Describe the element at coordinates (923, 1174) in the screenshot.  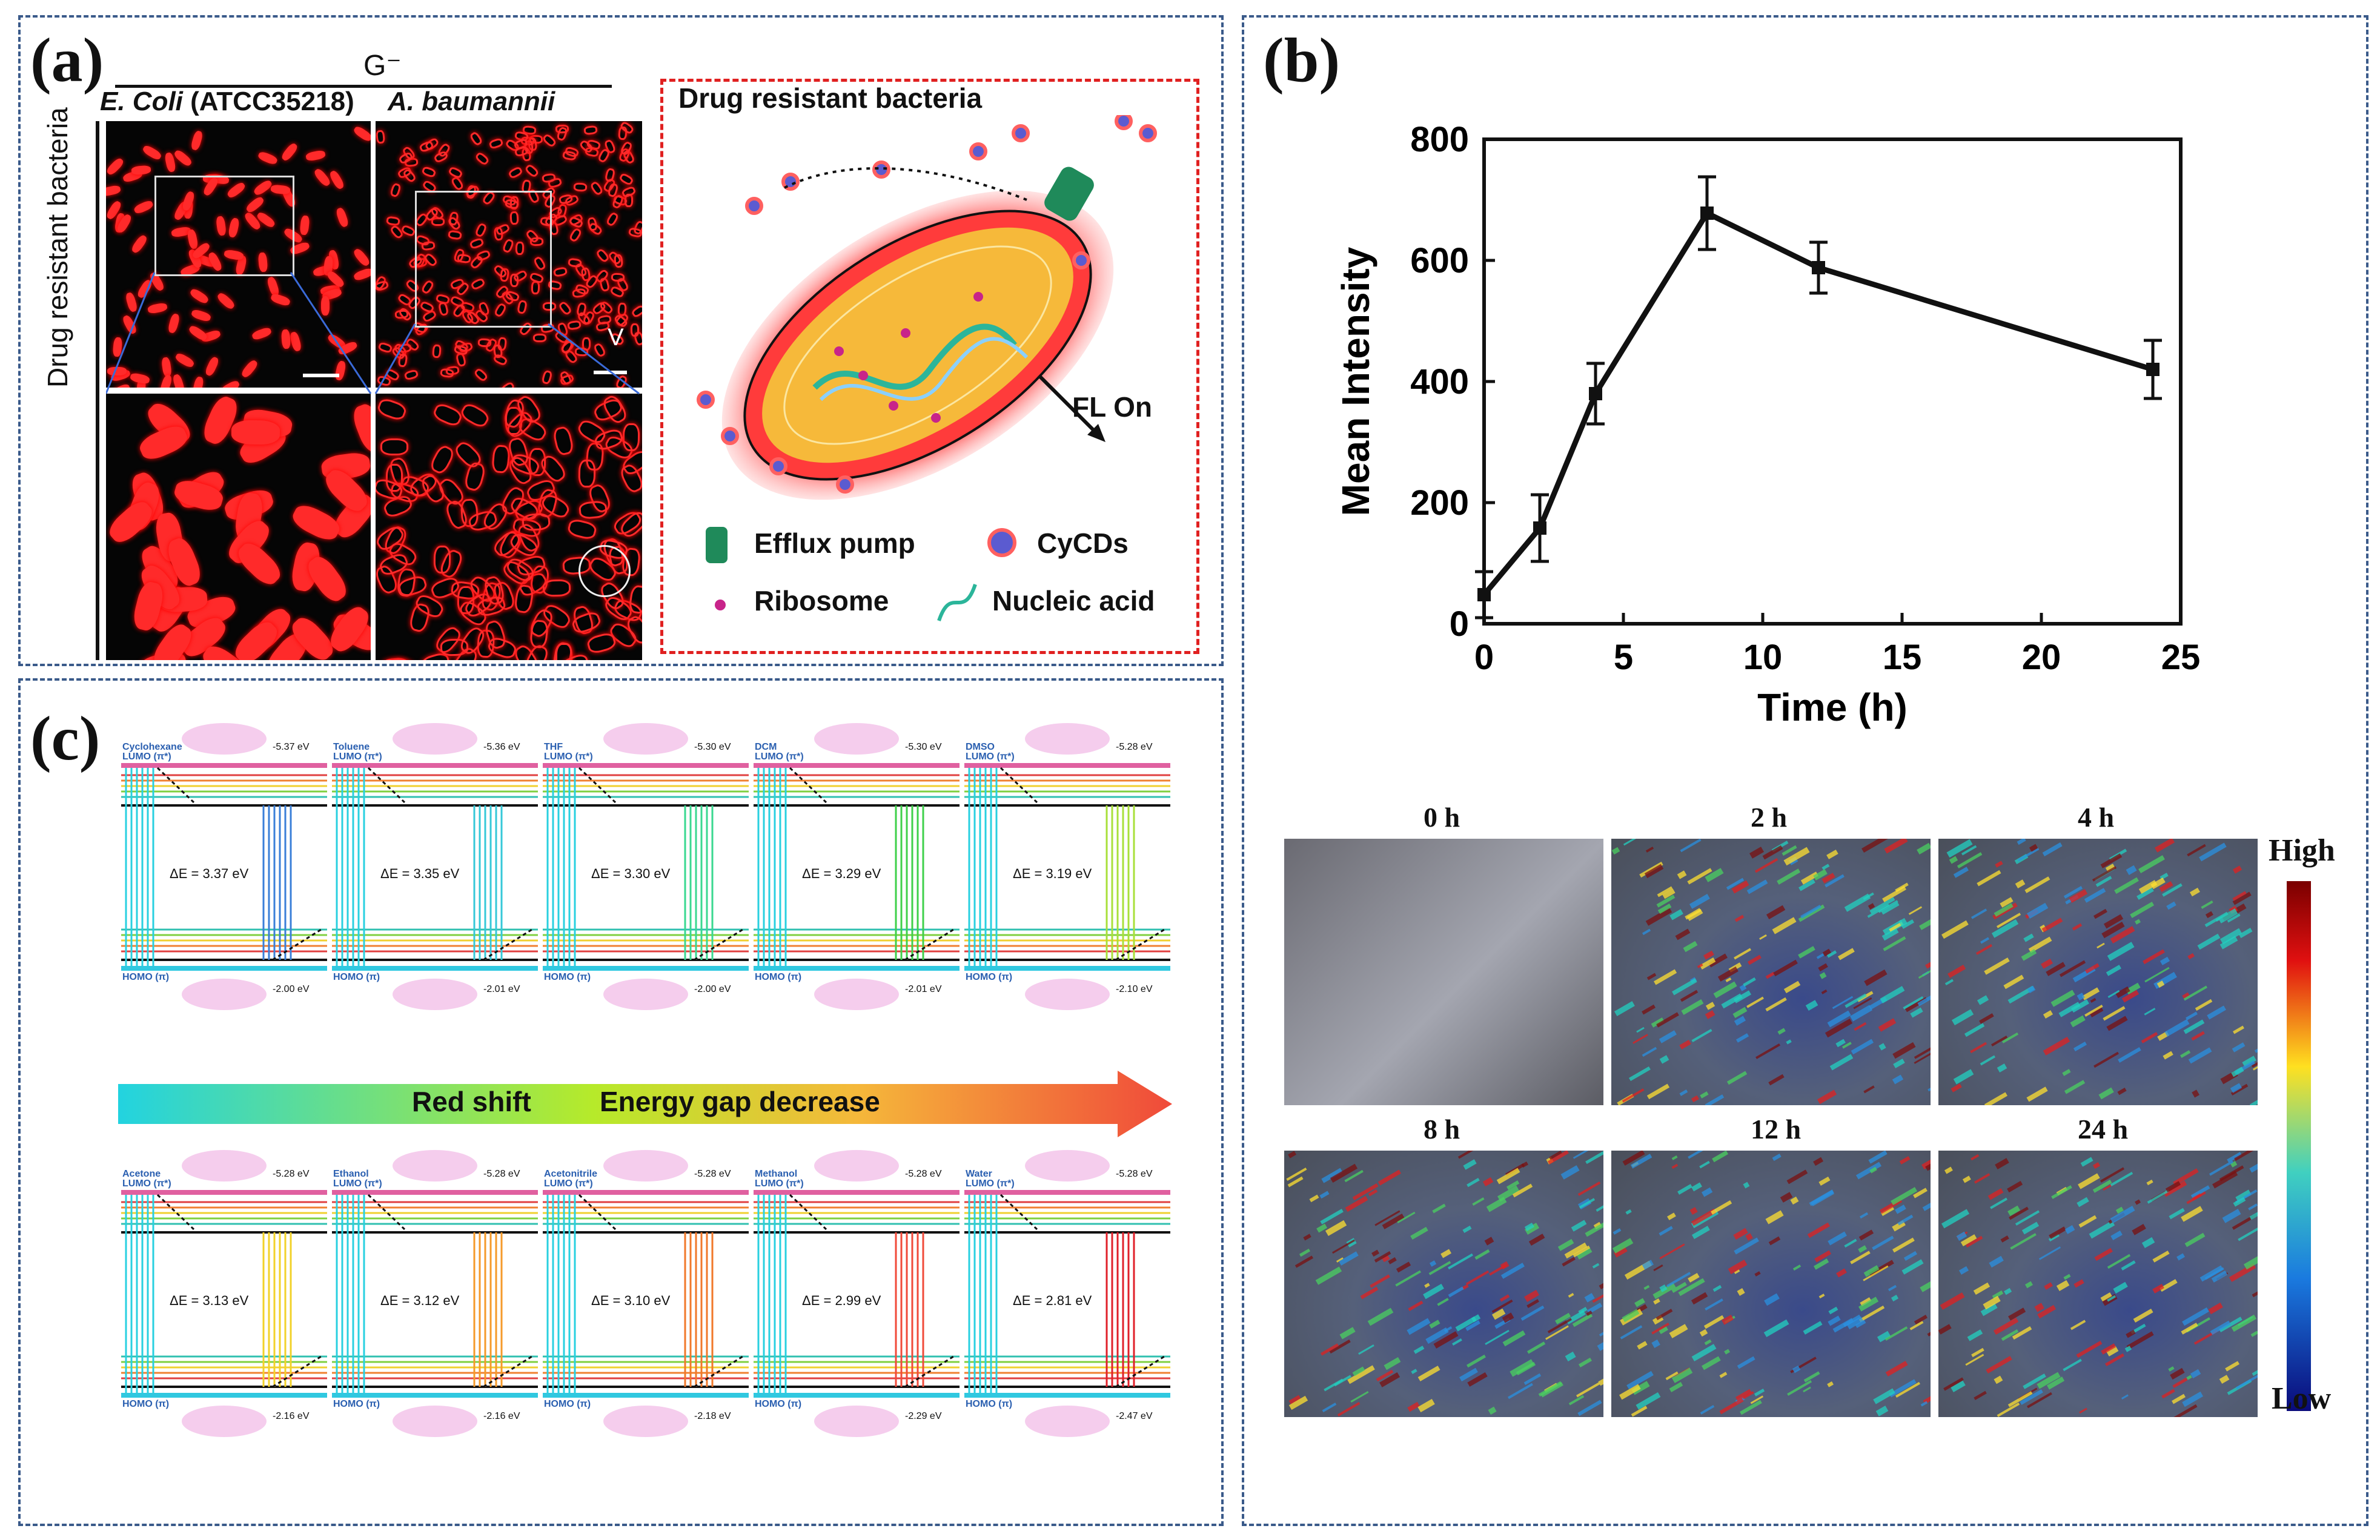
I see `lumo-energy: -5.28 eV` at that location.